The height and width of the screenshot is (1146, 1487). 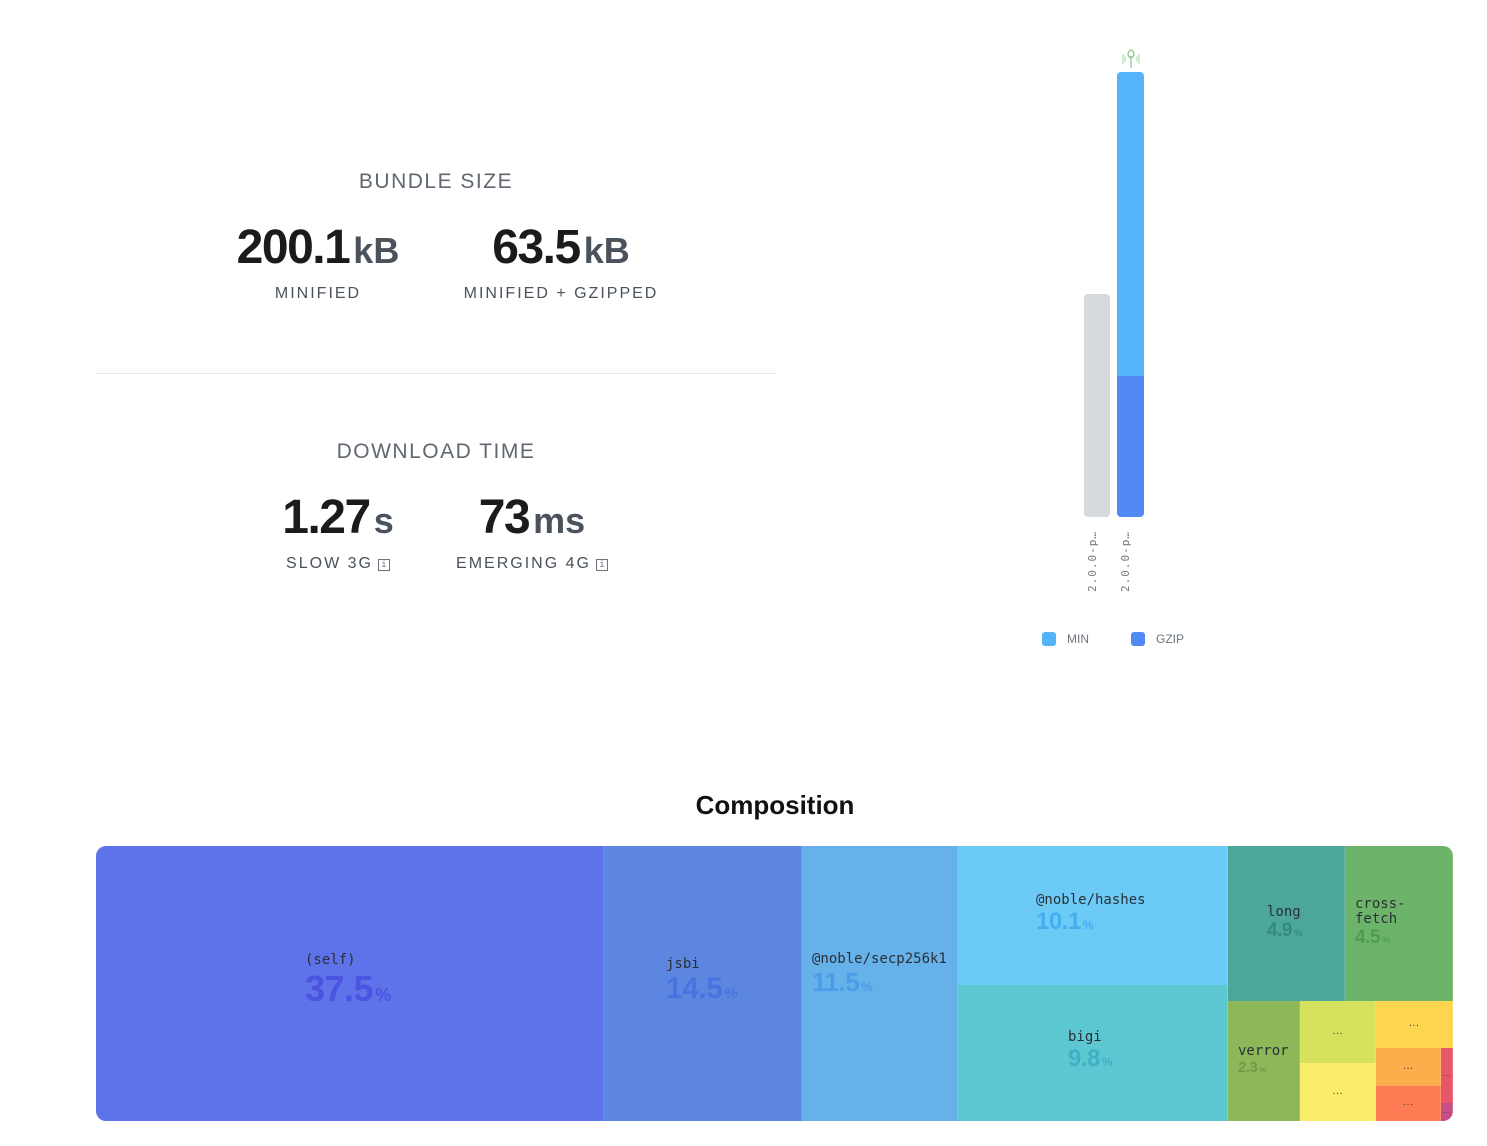 I want to click on minified-stat: 200.1 kB MINIFIED, so click(x=318, y=261).